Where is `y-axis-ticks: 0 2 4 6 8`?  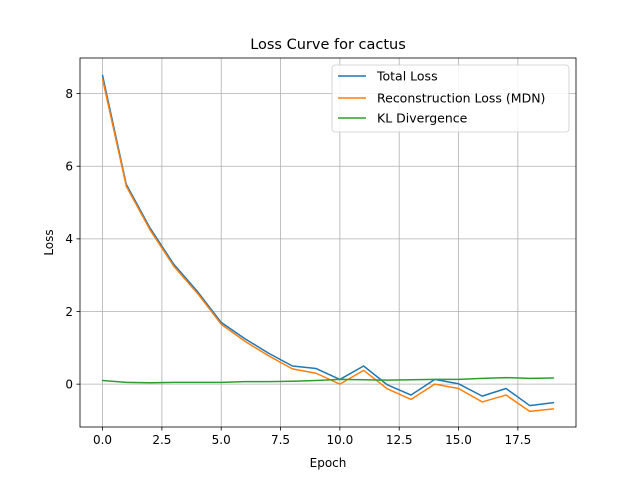
y-axis-ticks: 0 2 4 6 8 is located at coordinates (72, 239).